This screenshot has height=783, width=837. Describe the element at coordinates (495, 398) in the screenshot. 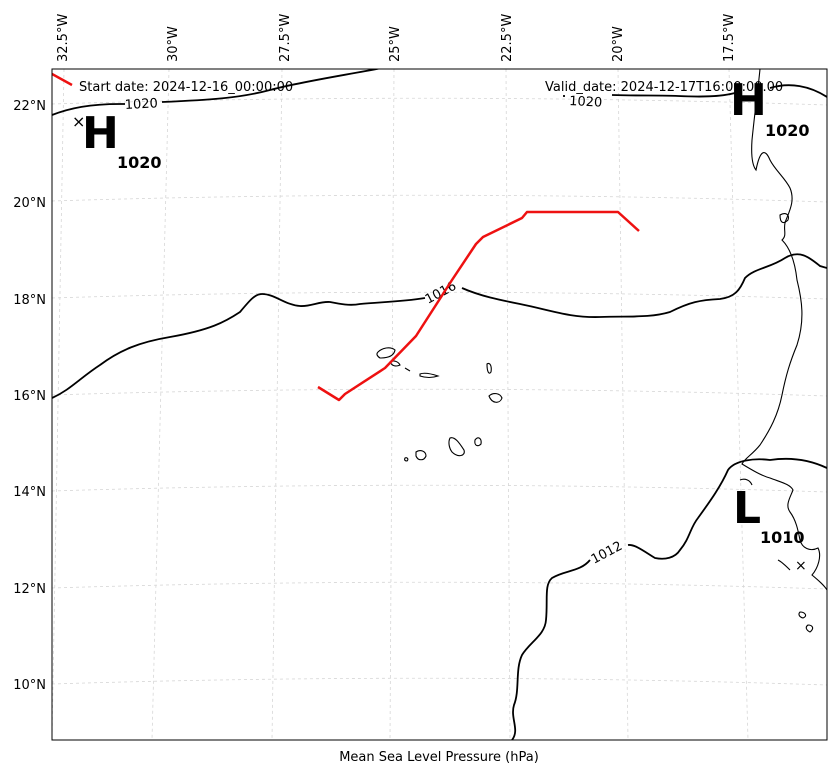

I see `island-boa-vista` at that location.